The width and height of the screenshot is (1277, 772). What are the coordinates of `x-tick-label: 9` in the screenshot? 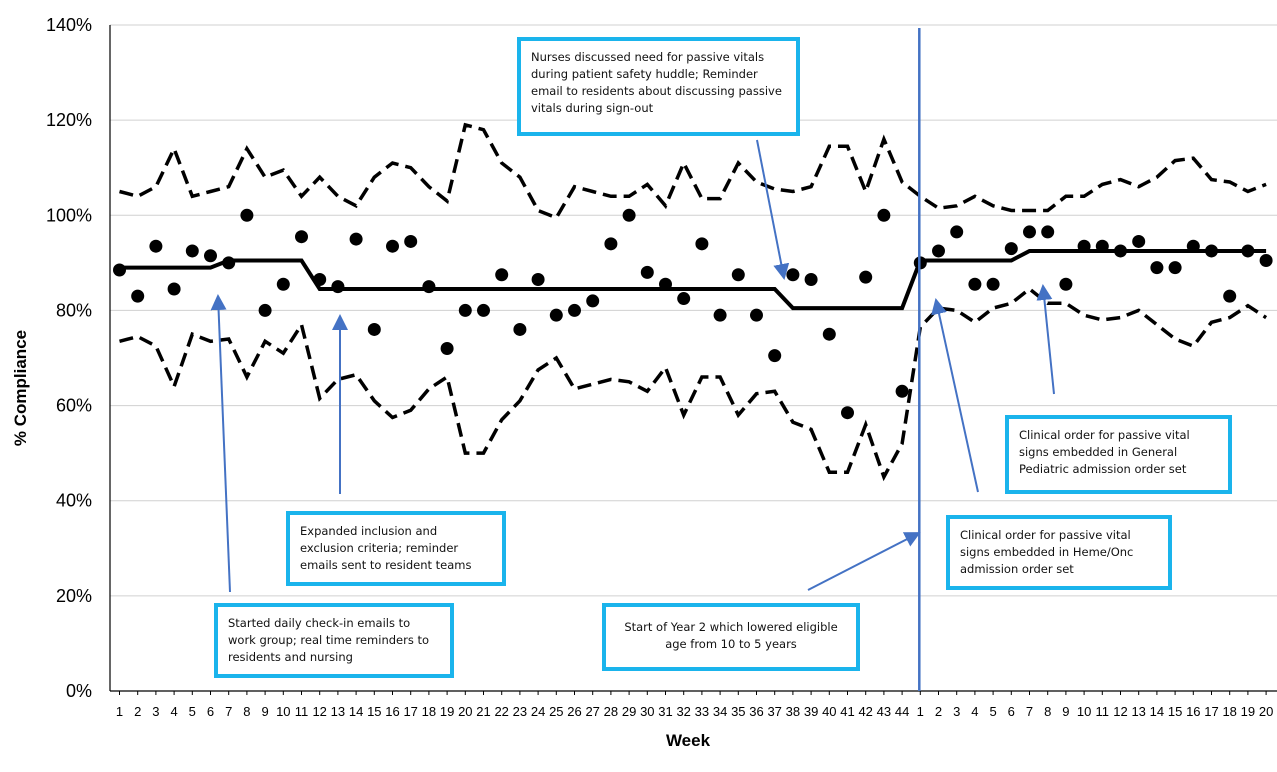 It's located at (264, 711).